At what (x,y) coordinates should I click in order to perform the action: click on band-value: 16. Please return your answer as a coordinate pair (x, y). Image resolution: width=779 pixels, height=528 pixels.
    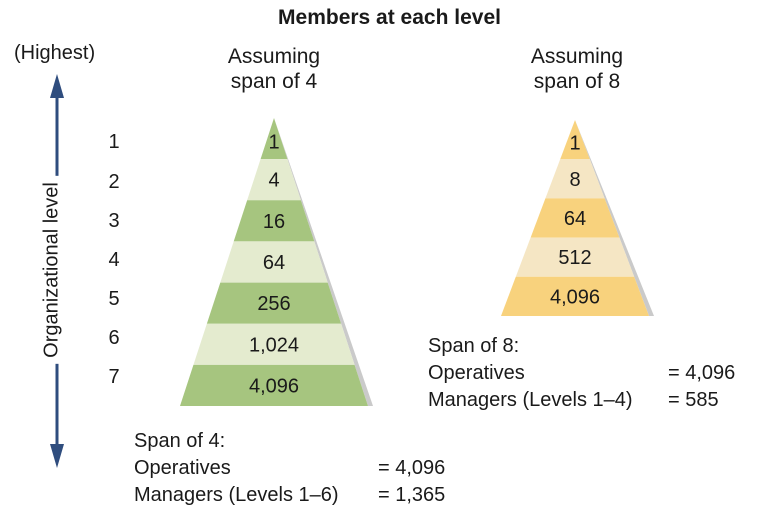
    Looking at the image, I should click on (274, 222).